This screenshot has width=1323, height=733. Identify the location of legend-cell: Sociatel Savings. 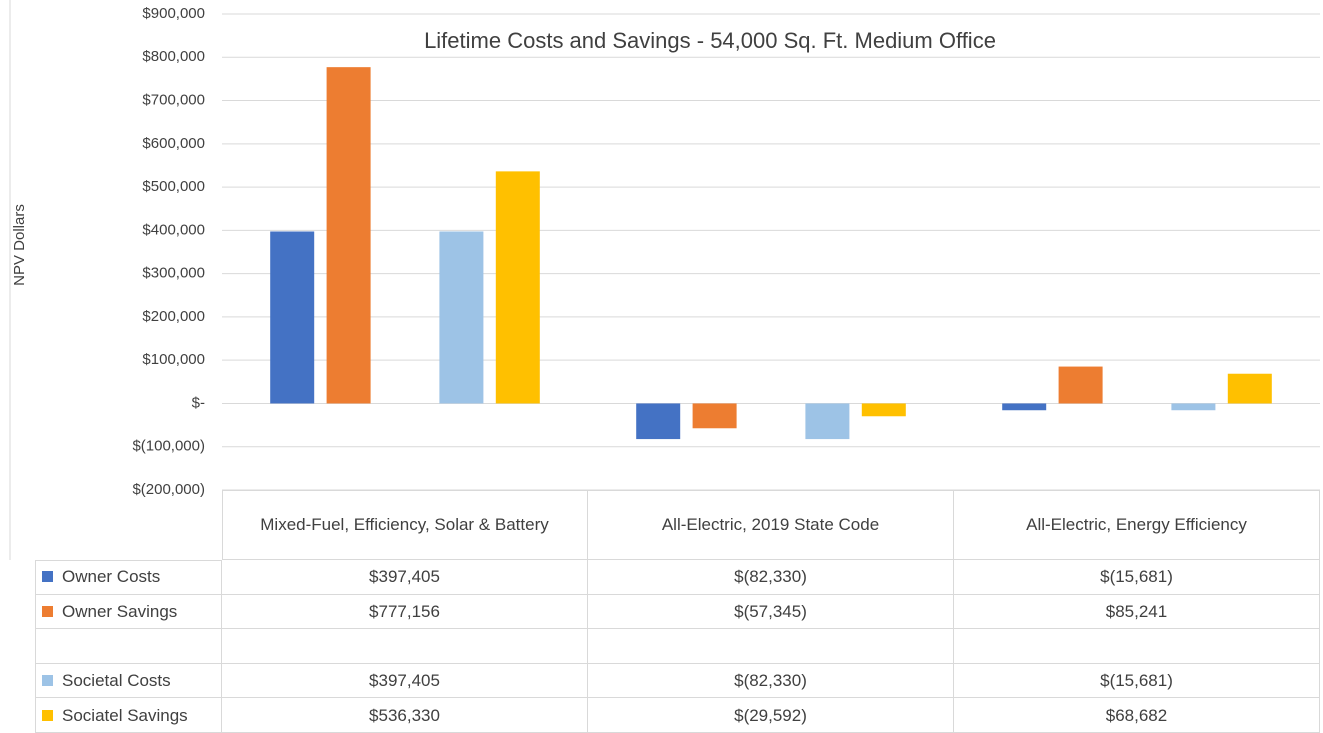
(128, 715).